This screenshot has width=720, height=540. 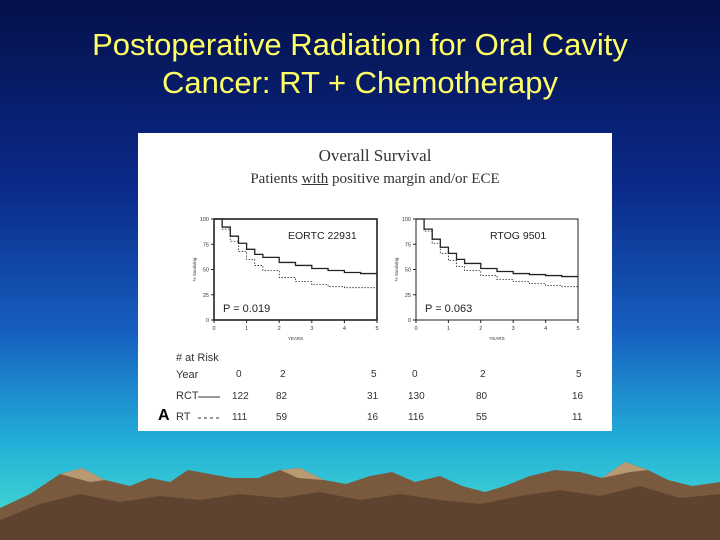 I want to click on panel-1-x-axis-label: YEARS, so click(x=295, y=338).